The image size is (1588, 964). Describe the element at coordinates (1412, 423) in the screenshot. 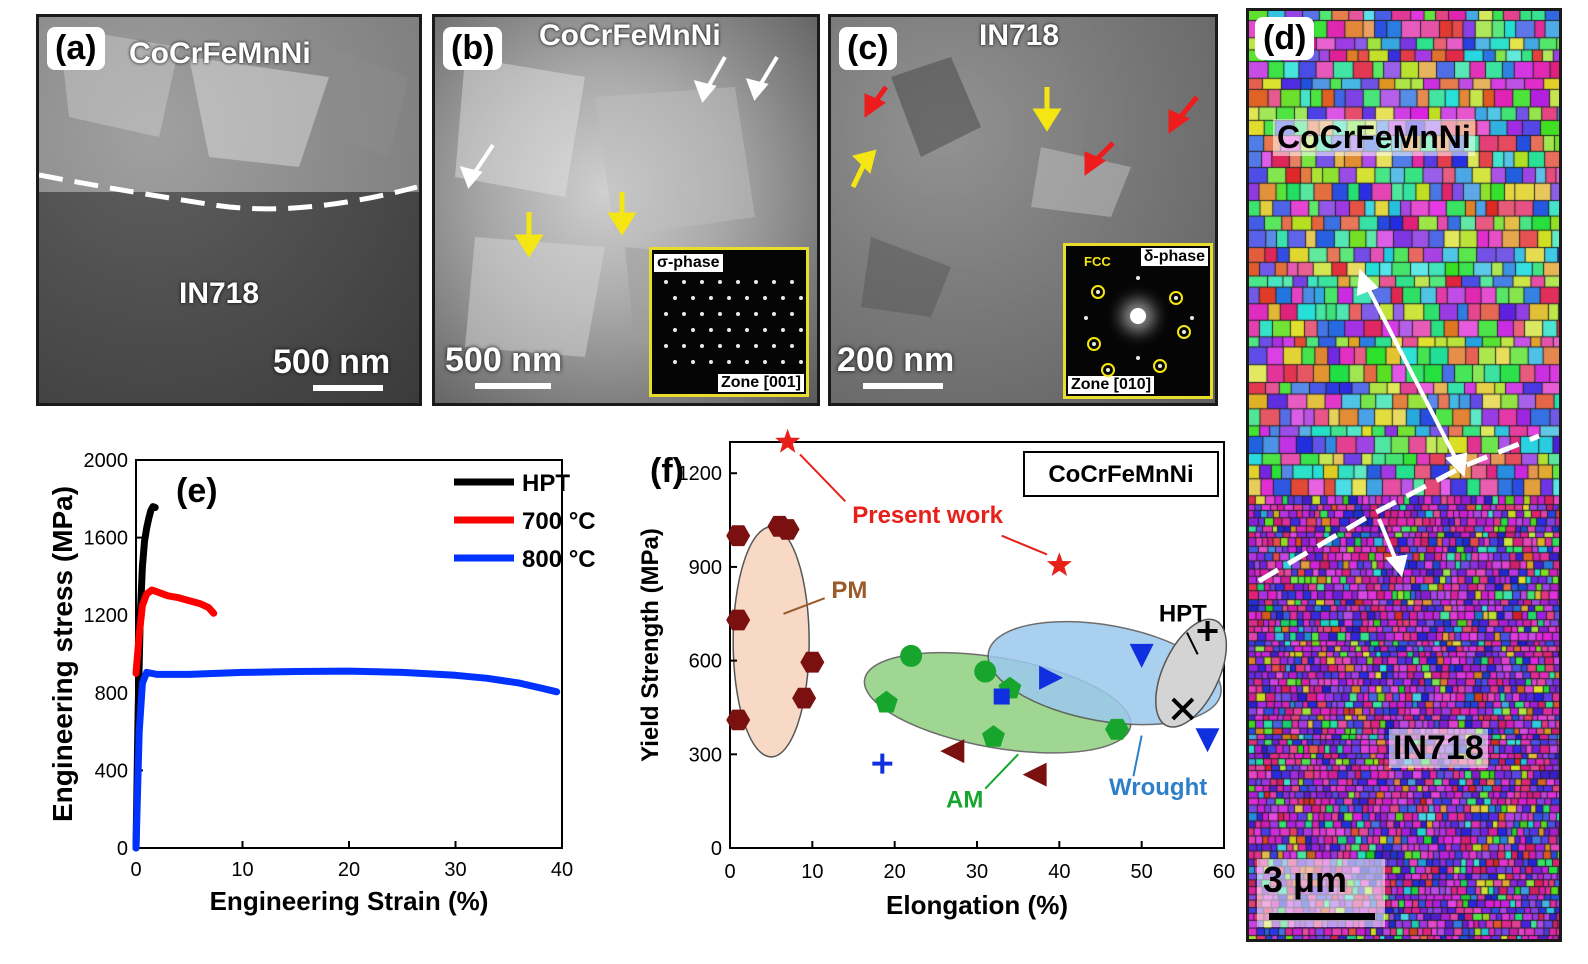

I see `grain-size-arrows` at that location.